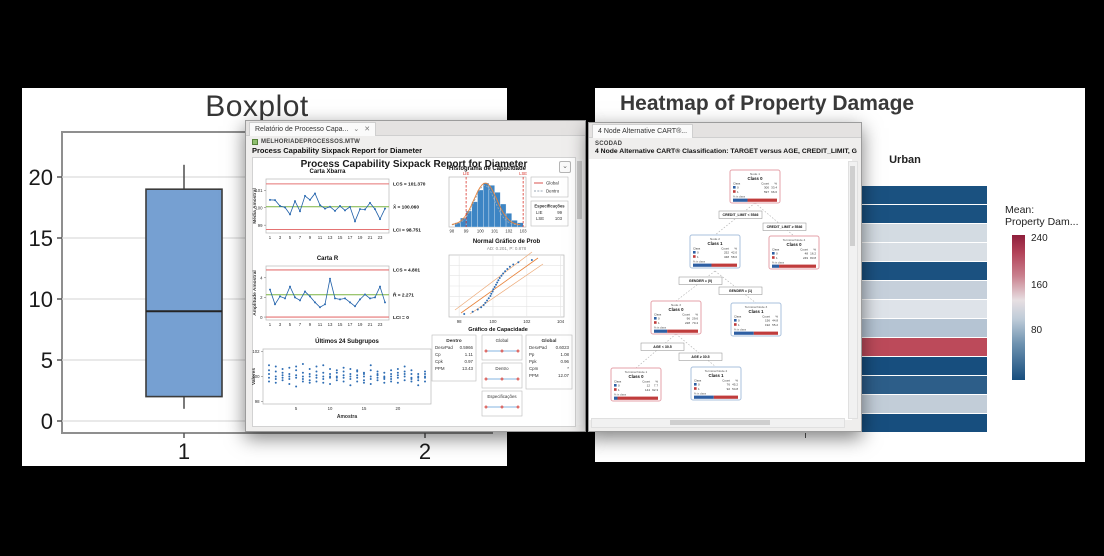 This screenshot has width=1104, height=556. What do you see at coordinates (1018, 307) in the screenshot?
I see `heatmap-legend-gradient` at bounding box center [1018, 307].